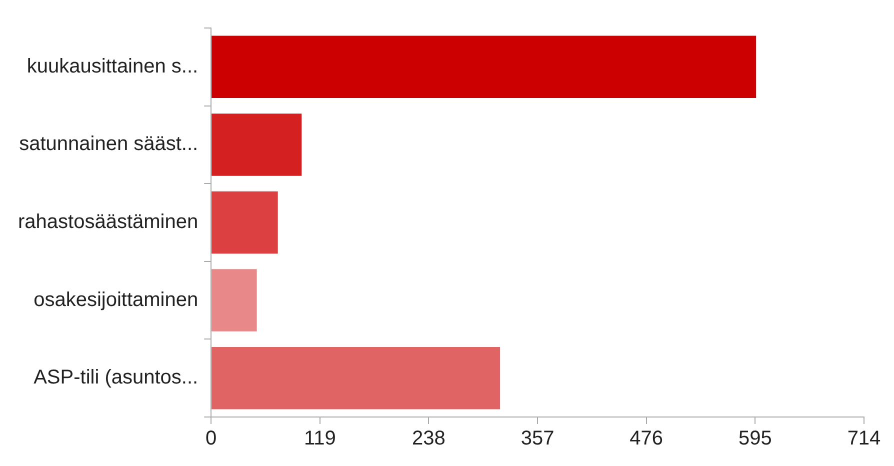  I want to click on x-tick-label: 476, so click(647, 439).